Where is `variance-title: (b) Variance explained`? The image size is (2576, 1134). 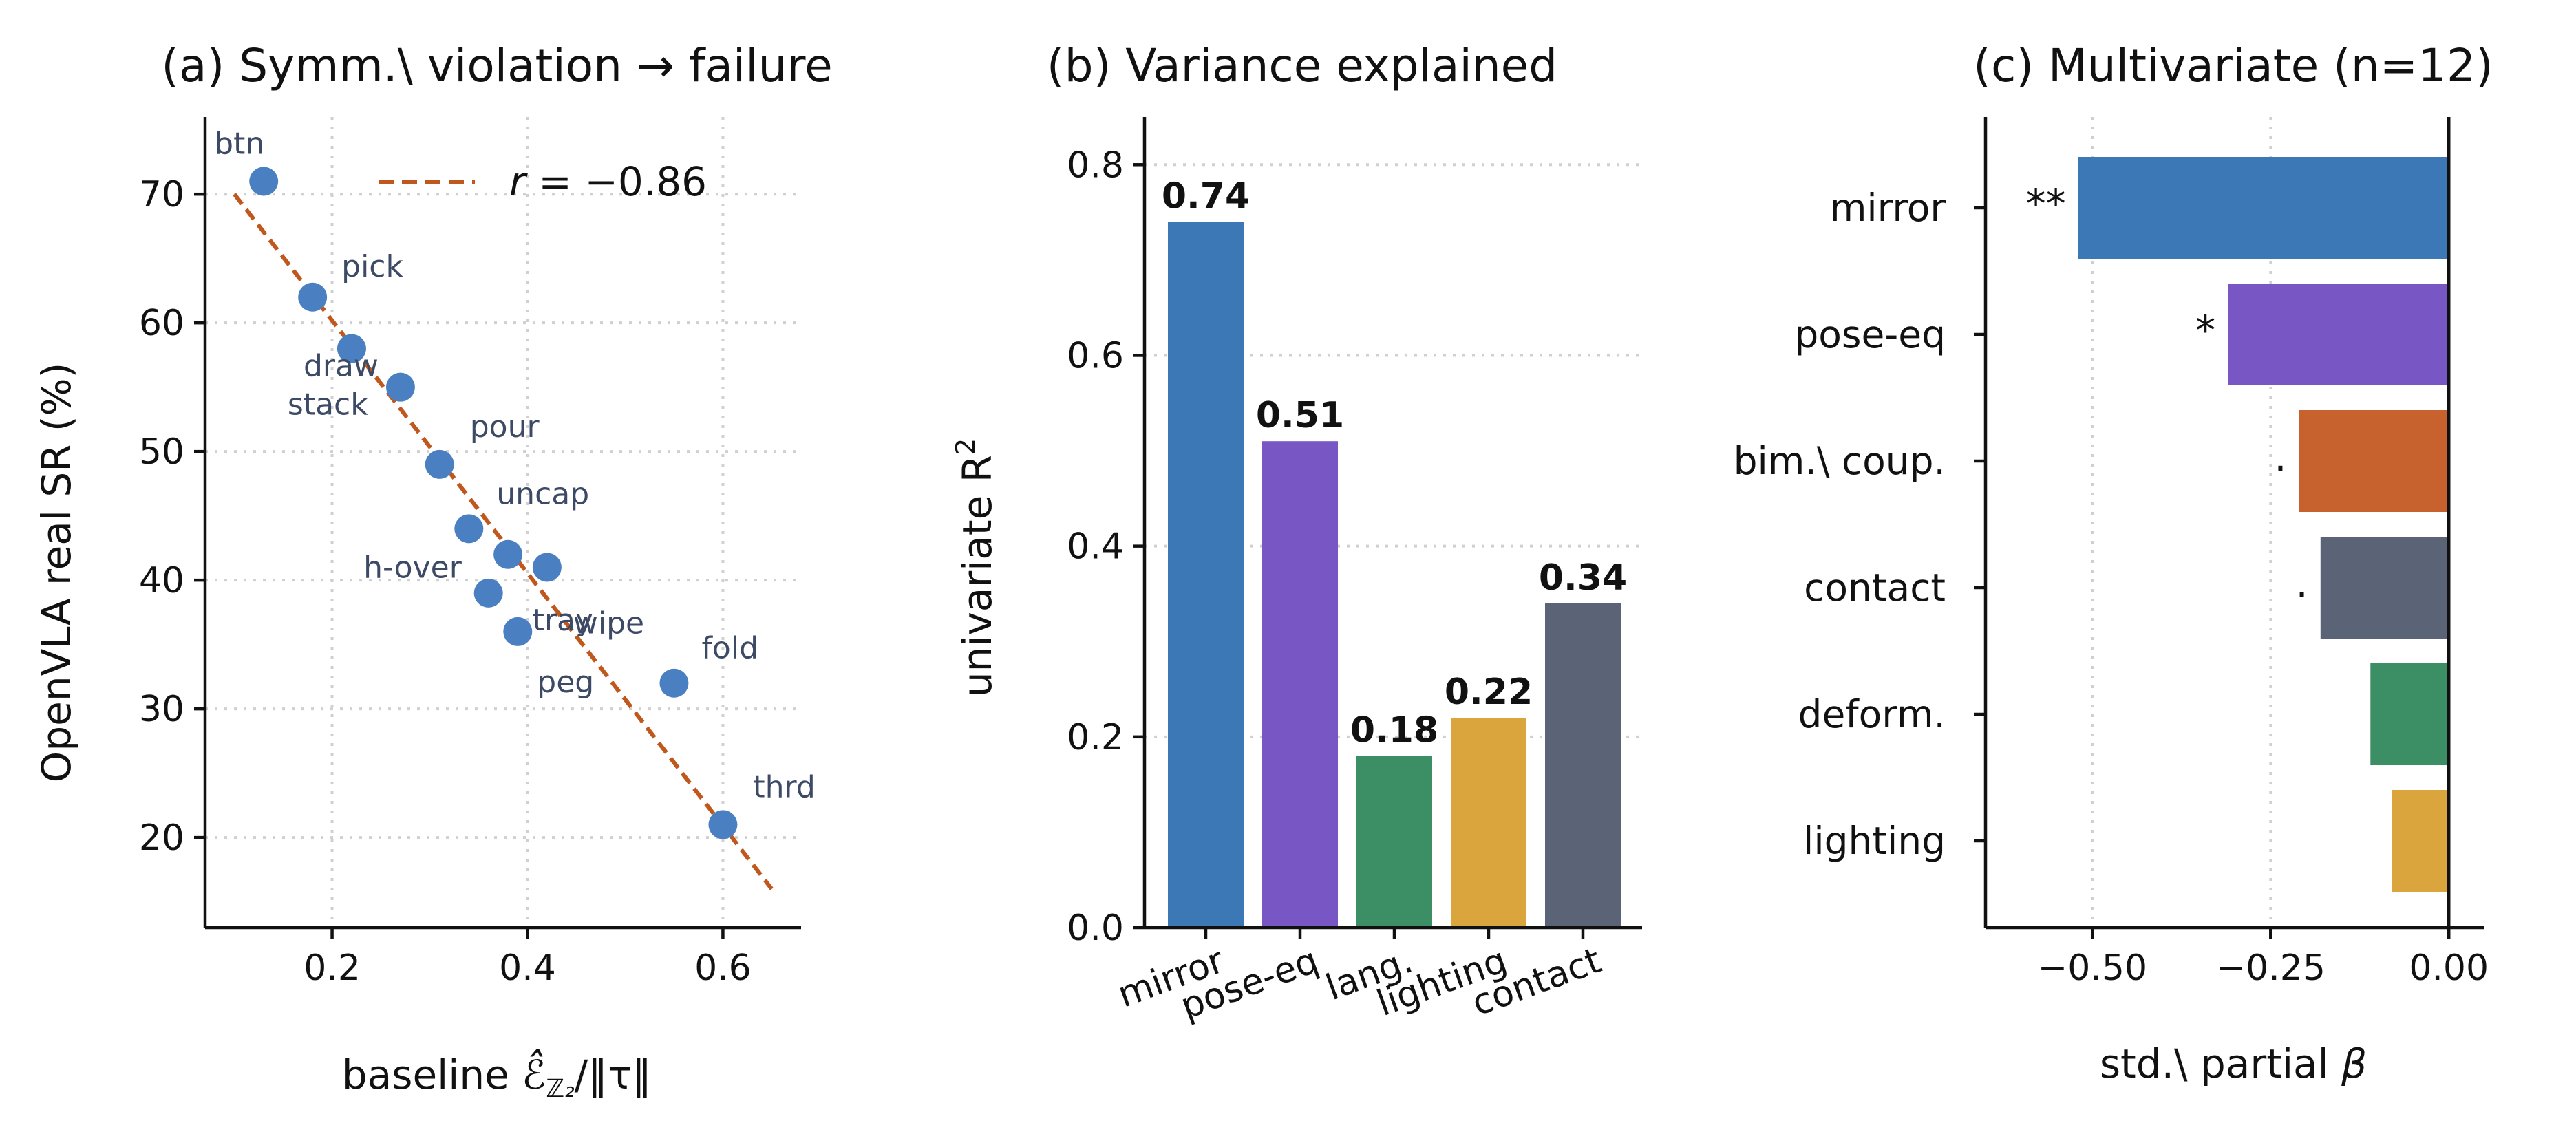 variance-title: (b) Variance explained is located at coordinates (1302, 65).